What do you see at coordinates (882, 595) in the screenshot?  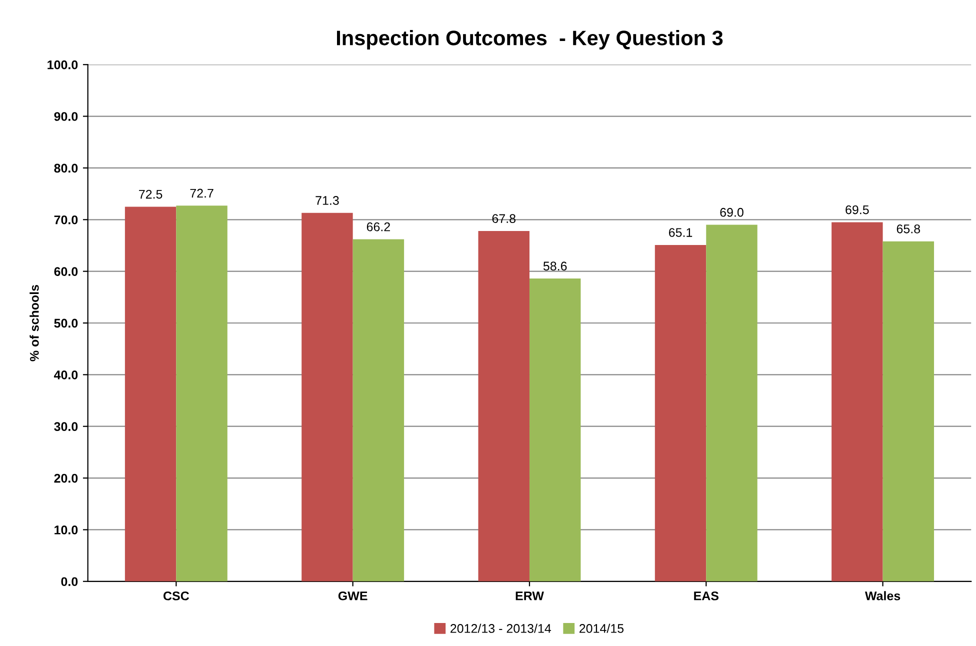 I see `x-tick-label: Wales` at bounding box center [882, 595].